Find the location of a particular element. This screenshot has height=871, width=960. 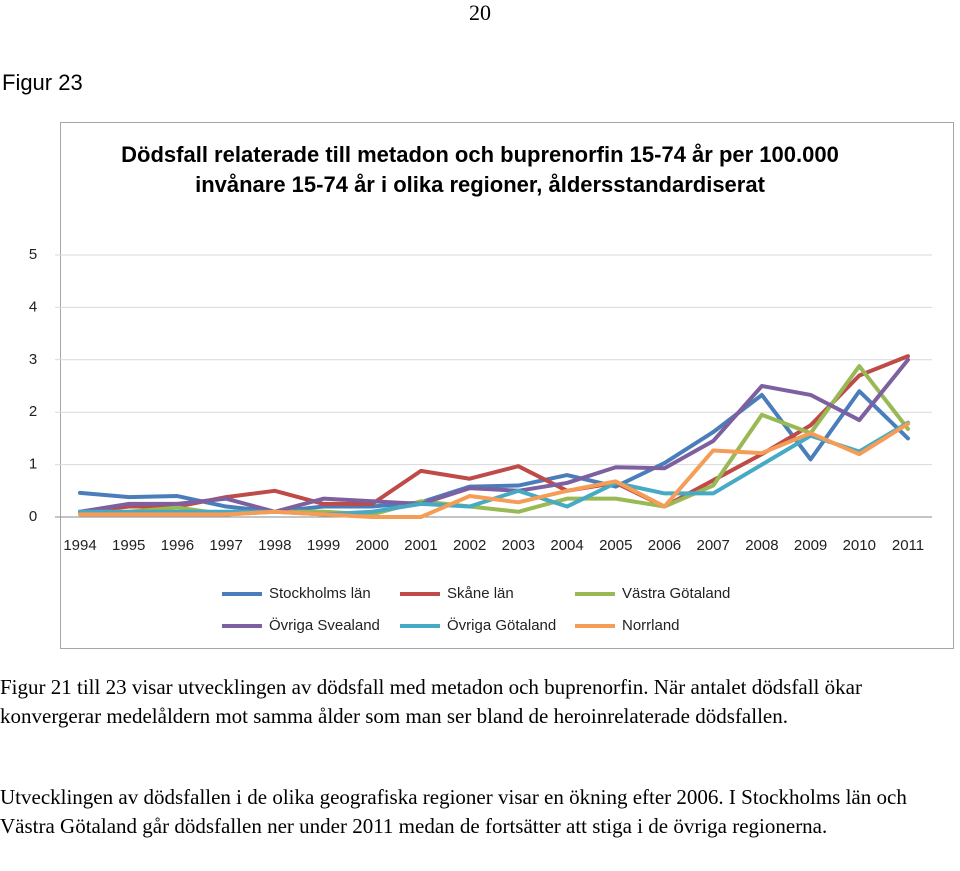

x-tick-label: 2010 is located at coordinates (859, 545).